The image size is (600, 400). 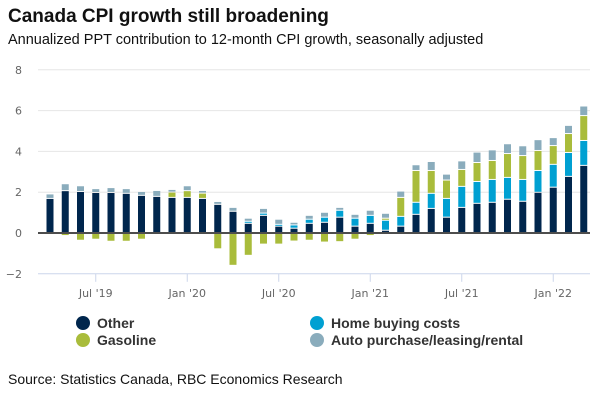 I want to click on chart-title: Canada CPI growth still broadening, so click(x=168, y=16).